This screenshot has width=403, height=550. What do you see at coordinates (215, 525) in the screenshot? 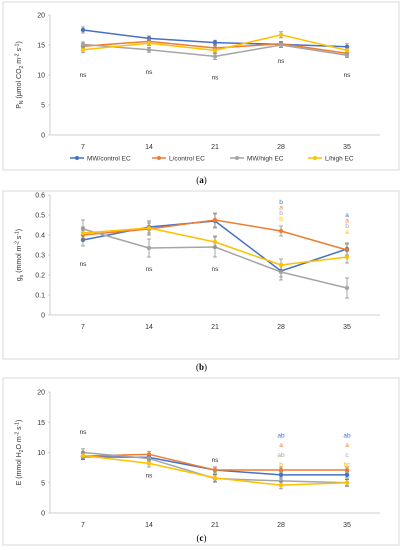
I see `x-tick-label: 21` at bounding box center [215, 525].